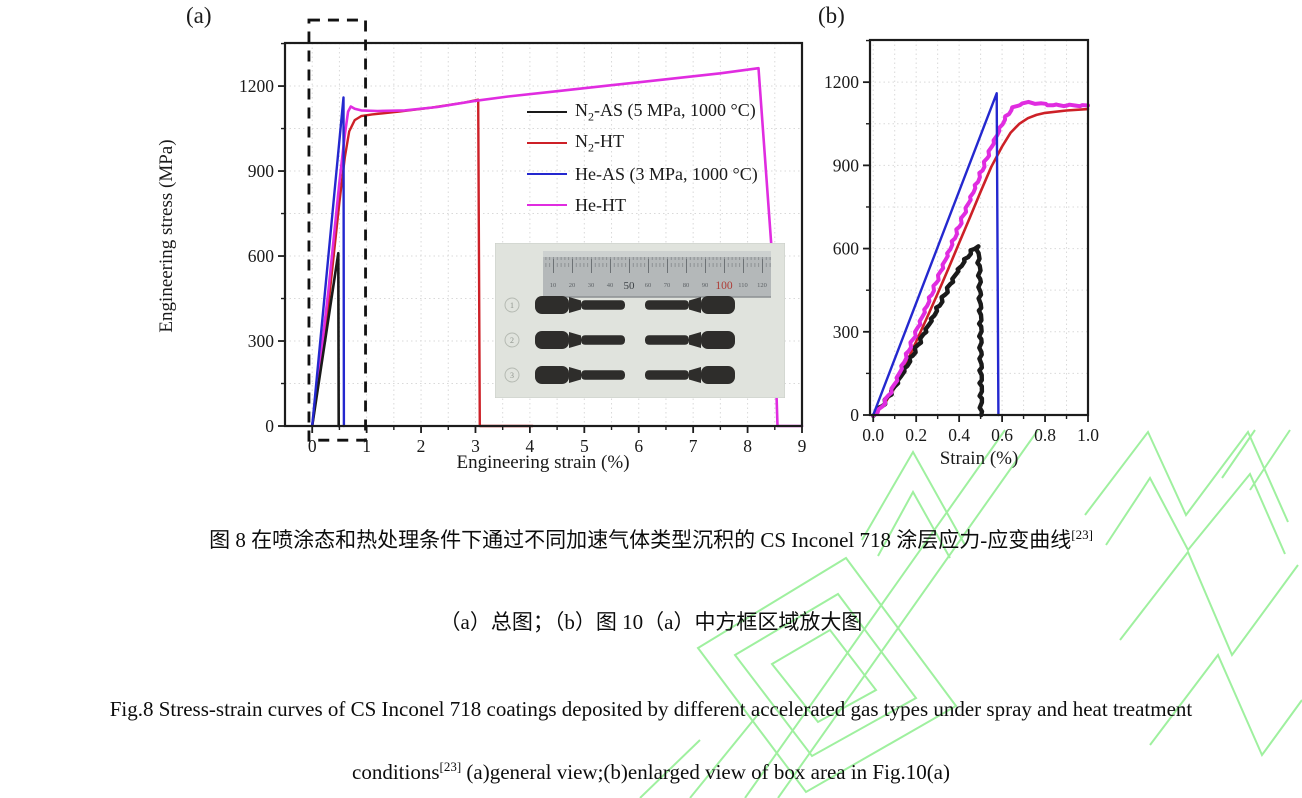 The image size is (1302, 798). I want to click on svg-text: 70, so click(667, 285).